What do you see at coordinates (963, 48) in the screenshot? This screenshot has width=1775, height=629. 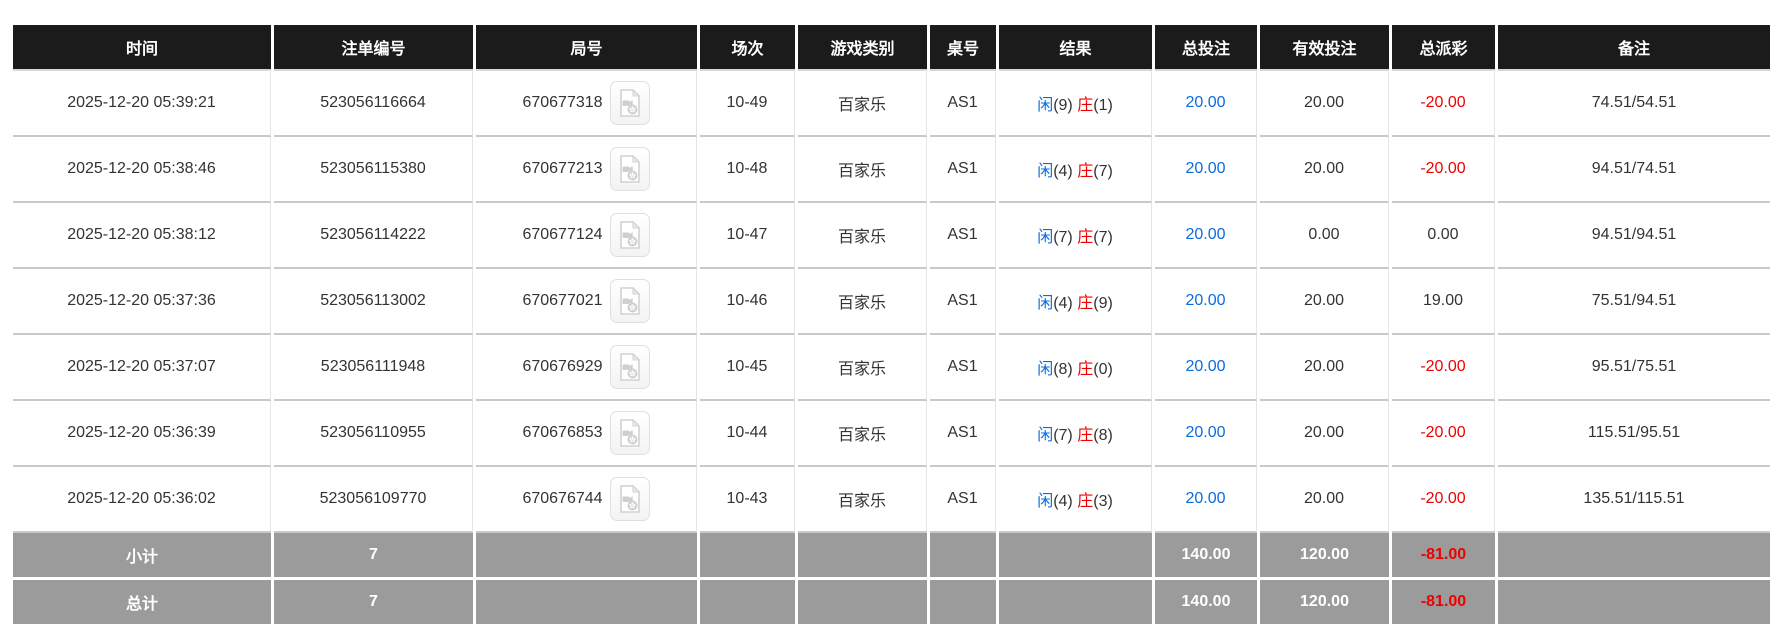 I see `col-header-table-no: 桌号` at bounding box center [963, 48].